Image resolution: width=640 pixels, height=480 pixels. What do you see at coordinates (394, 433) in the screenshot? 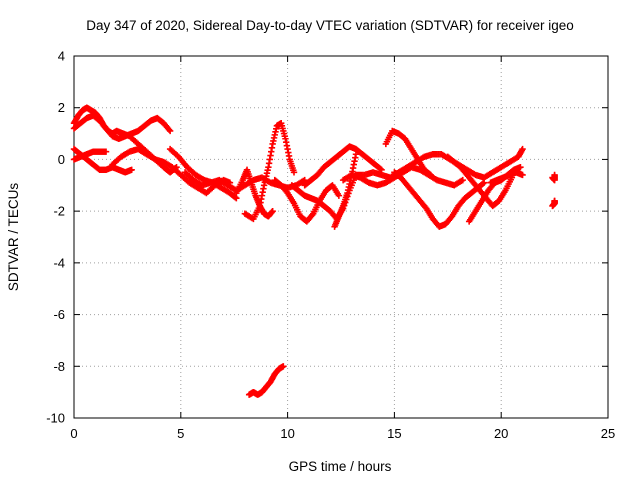
I see `x-tick-label: 15` at bounding box center [394, 433].